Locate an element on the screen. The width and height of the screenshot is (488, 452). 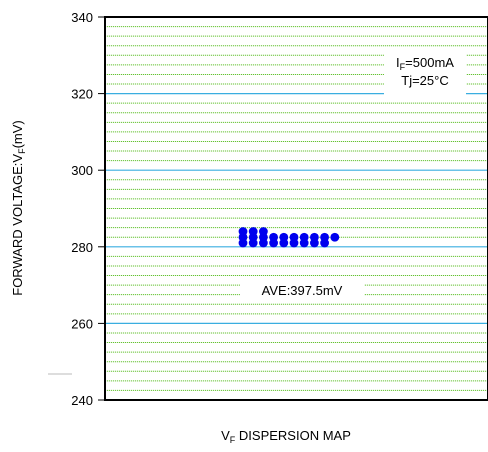
average-label-box is located at coordinates (302, 290).